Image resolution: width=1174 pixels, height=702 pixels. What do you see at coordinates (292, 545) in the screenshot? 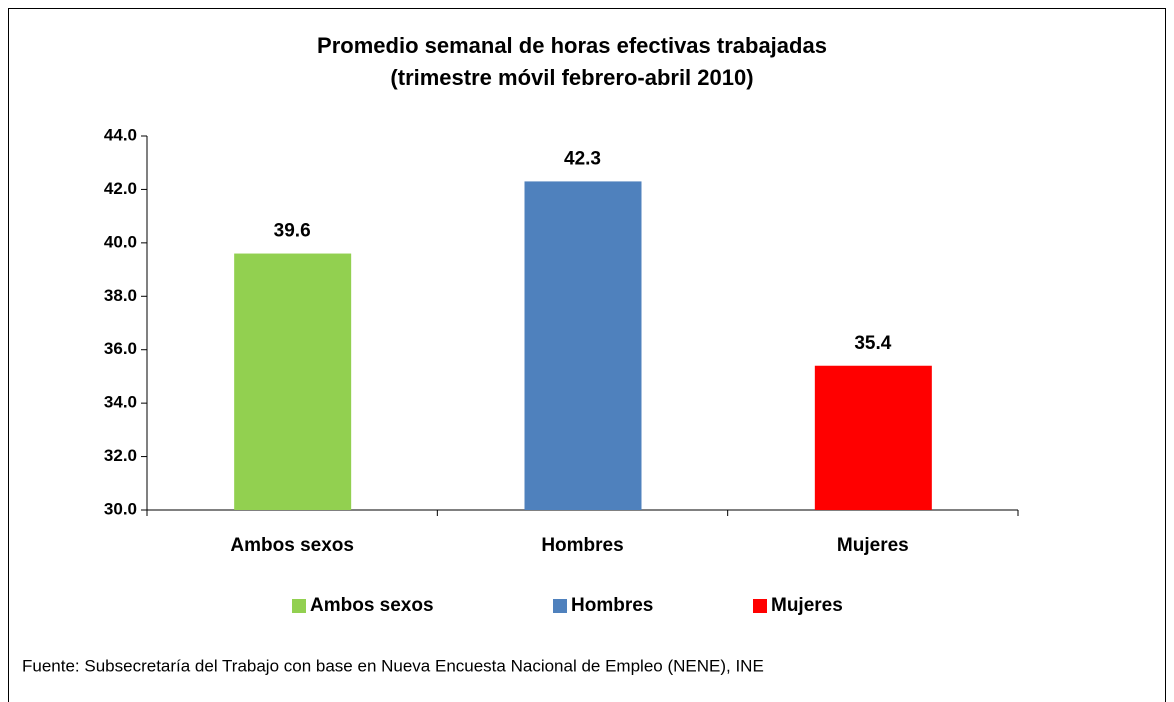
I see `x-tick-label: Ambos sexos` at bounding box center [292, 545].